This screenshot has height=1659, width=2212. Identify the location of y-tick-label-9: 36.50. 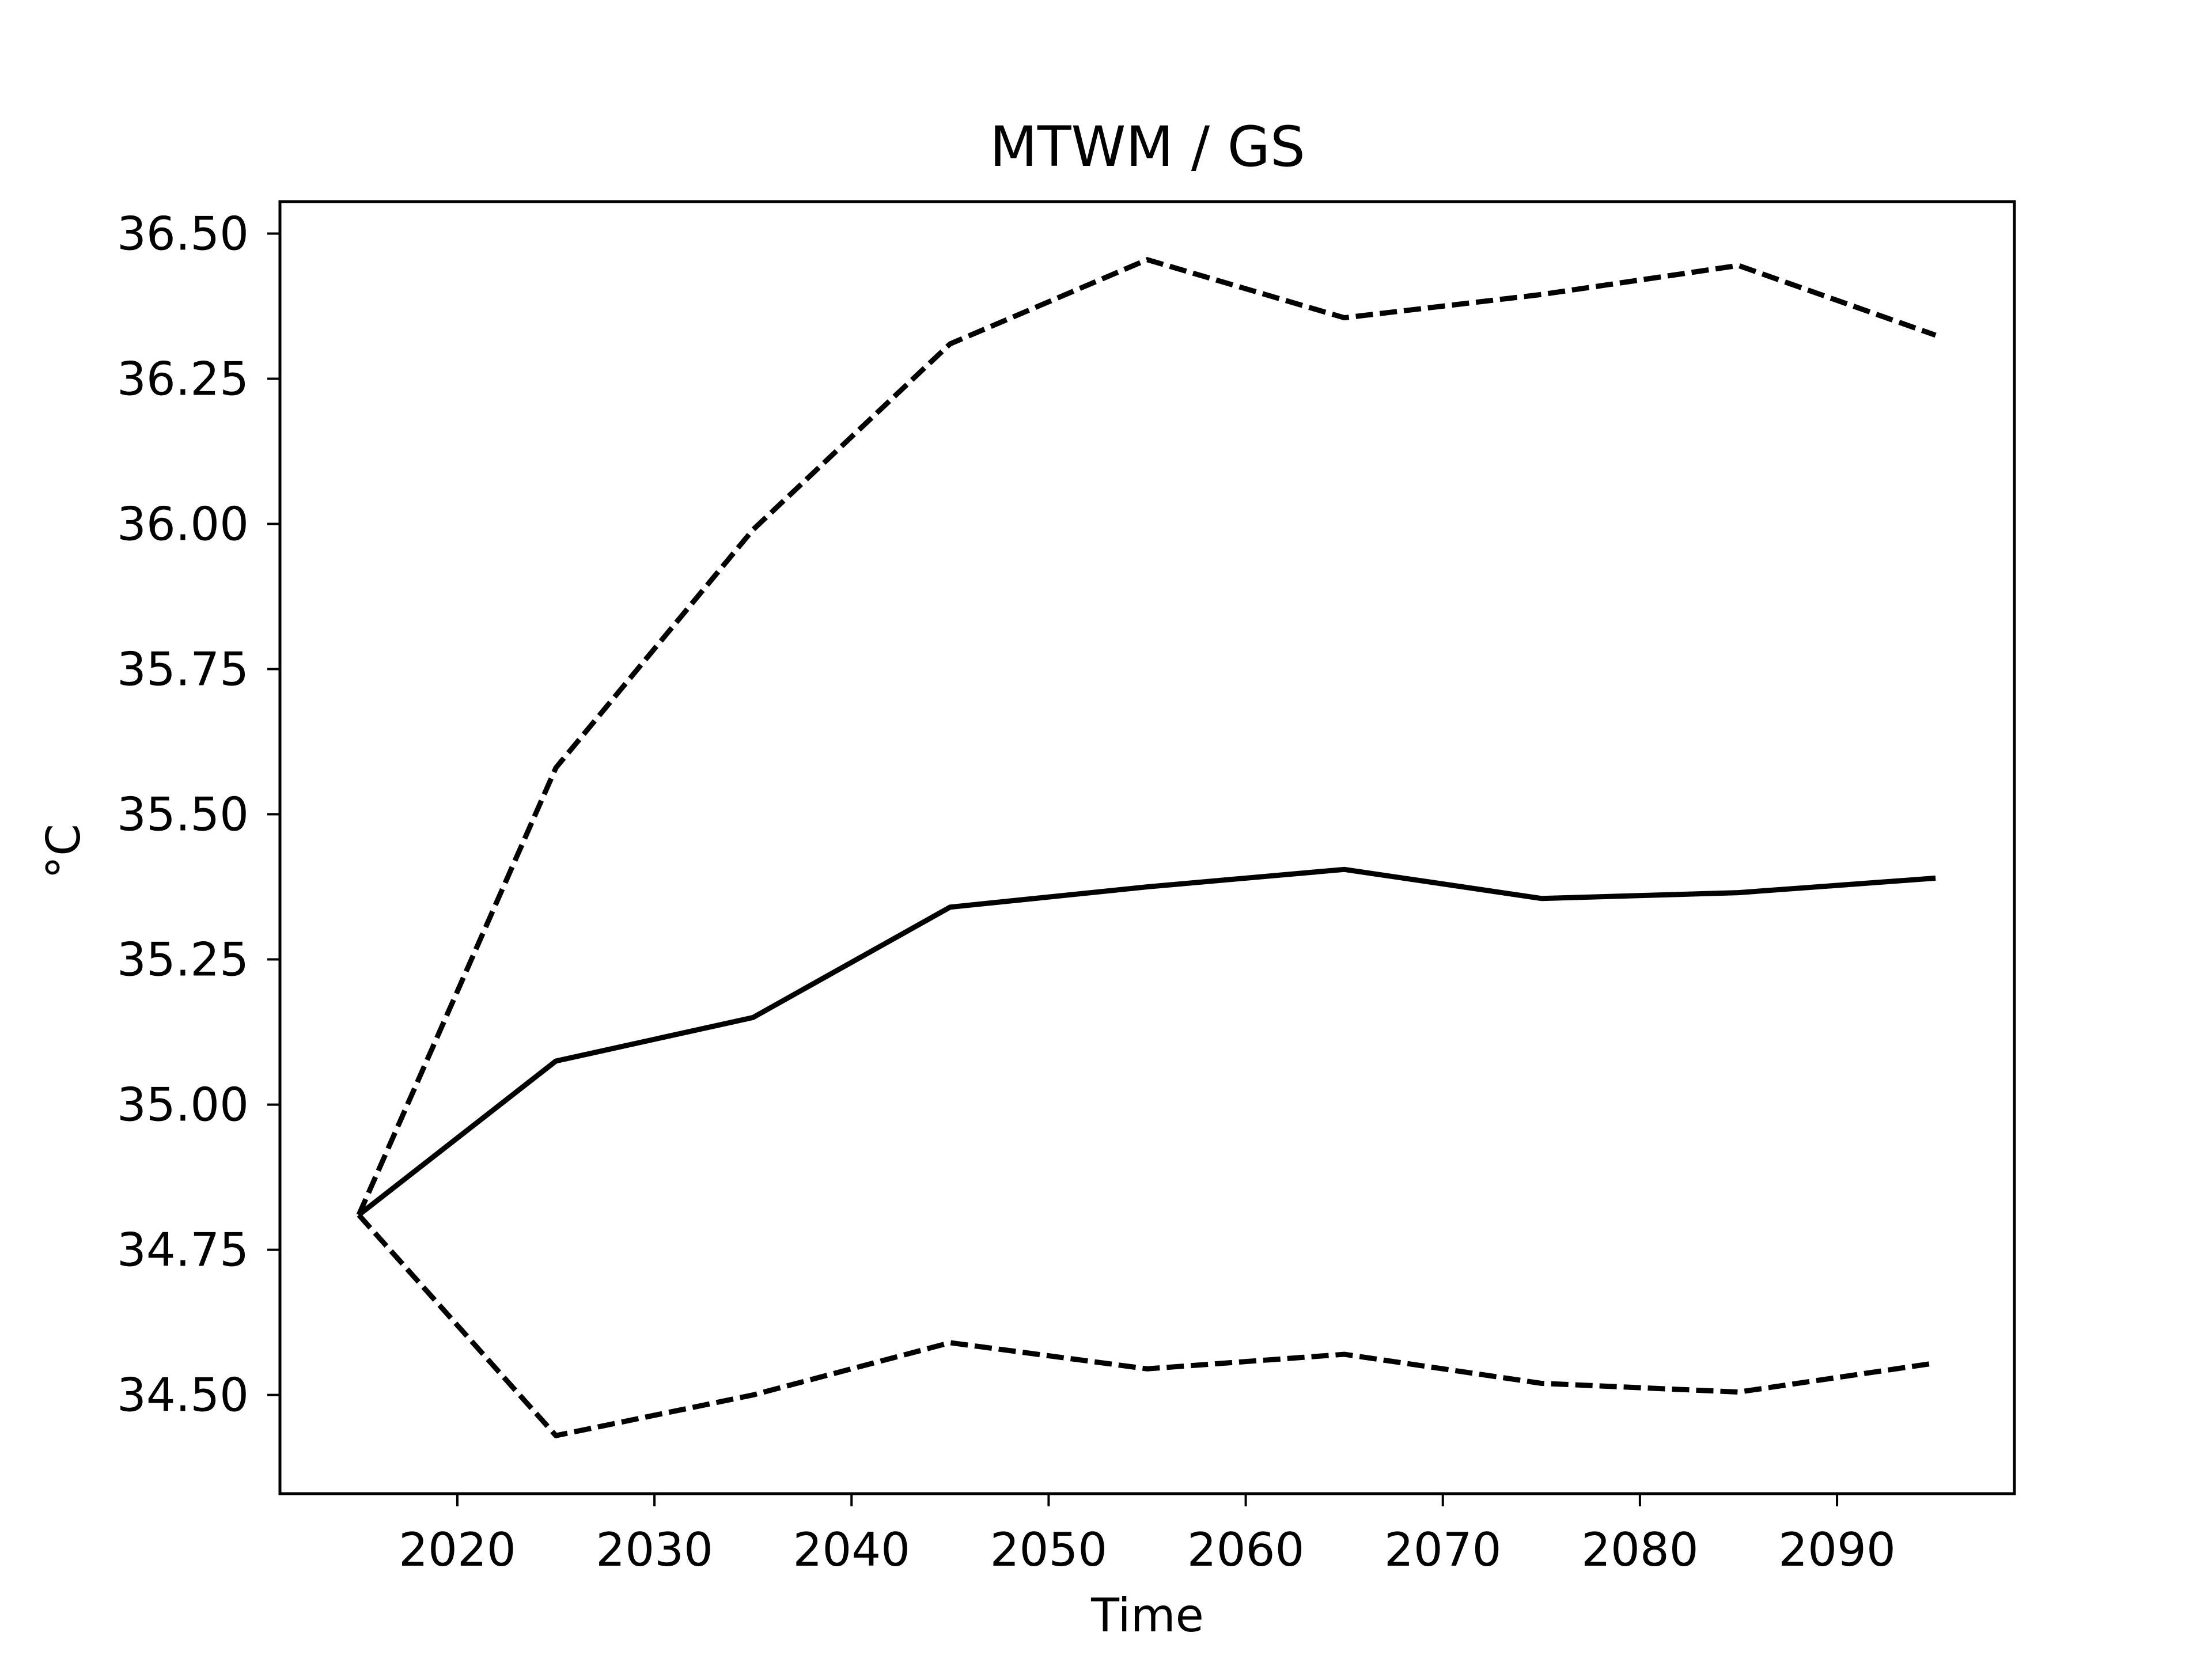
(183, 233).